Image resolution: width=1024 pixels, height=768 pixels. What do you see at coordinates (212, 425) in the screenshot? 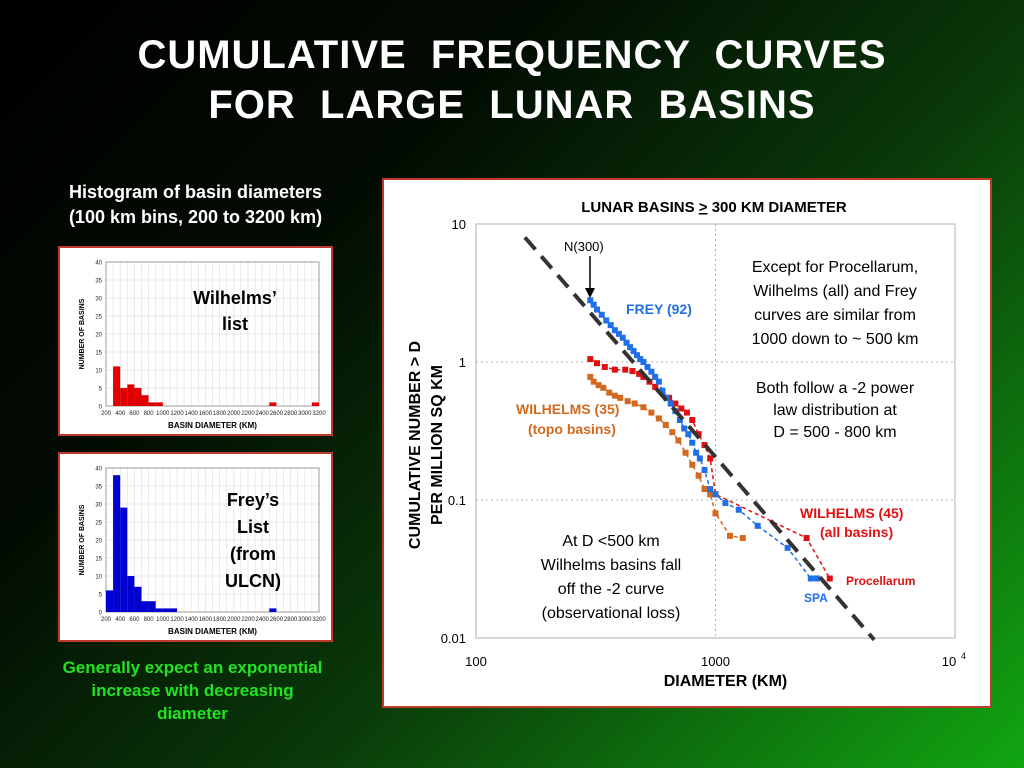
I see `wilhelms-histogram-xlabel: BASIN DIAMETER (KM)` at bounding box center [212, 425].